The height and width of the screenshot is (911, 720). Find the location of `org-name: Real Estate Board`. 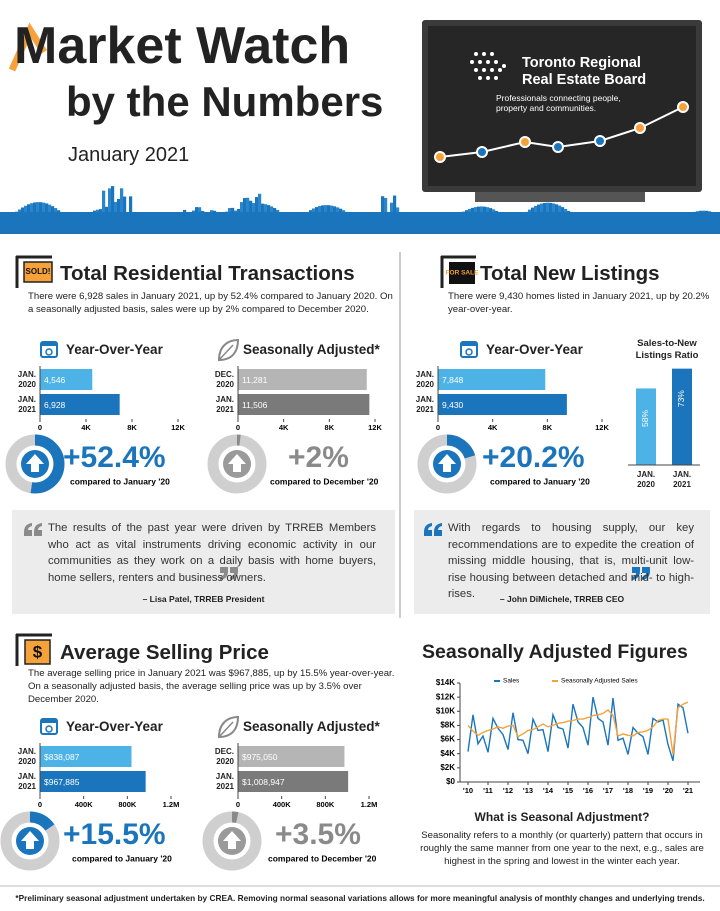

org-name: Real Estate Board is located at coordinates (584, 80).